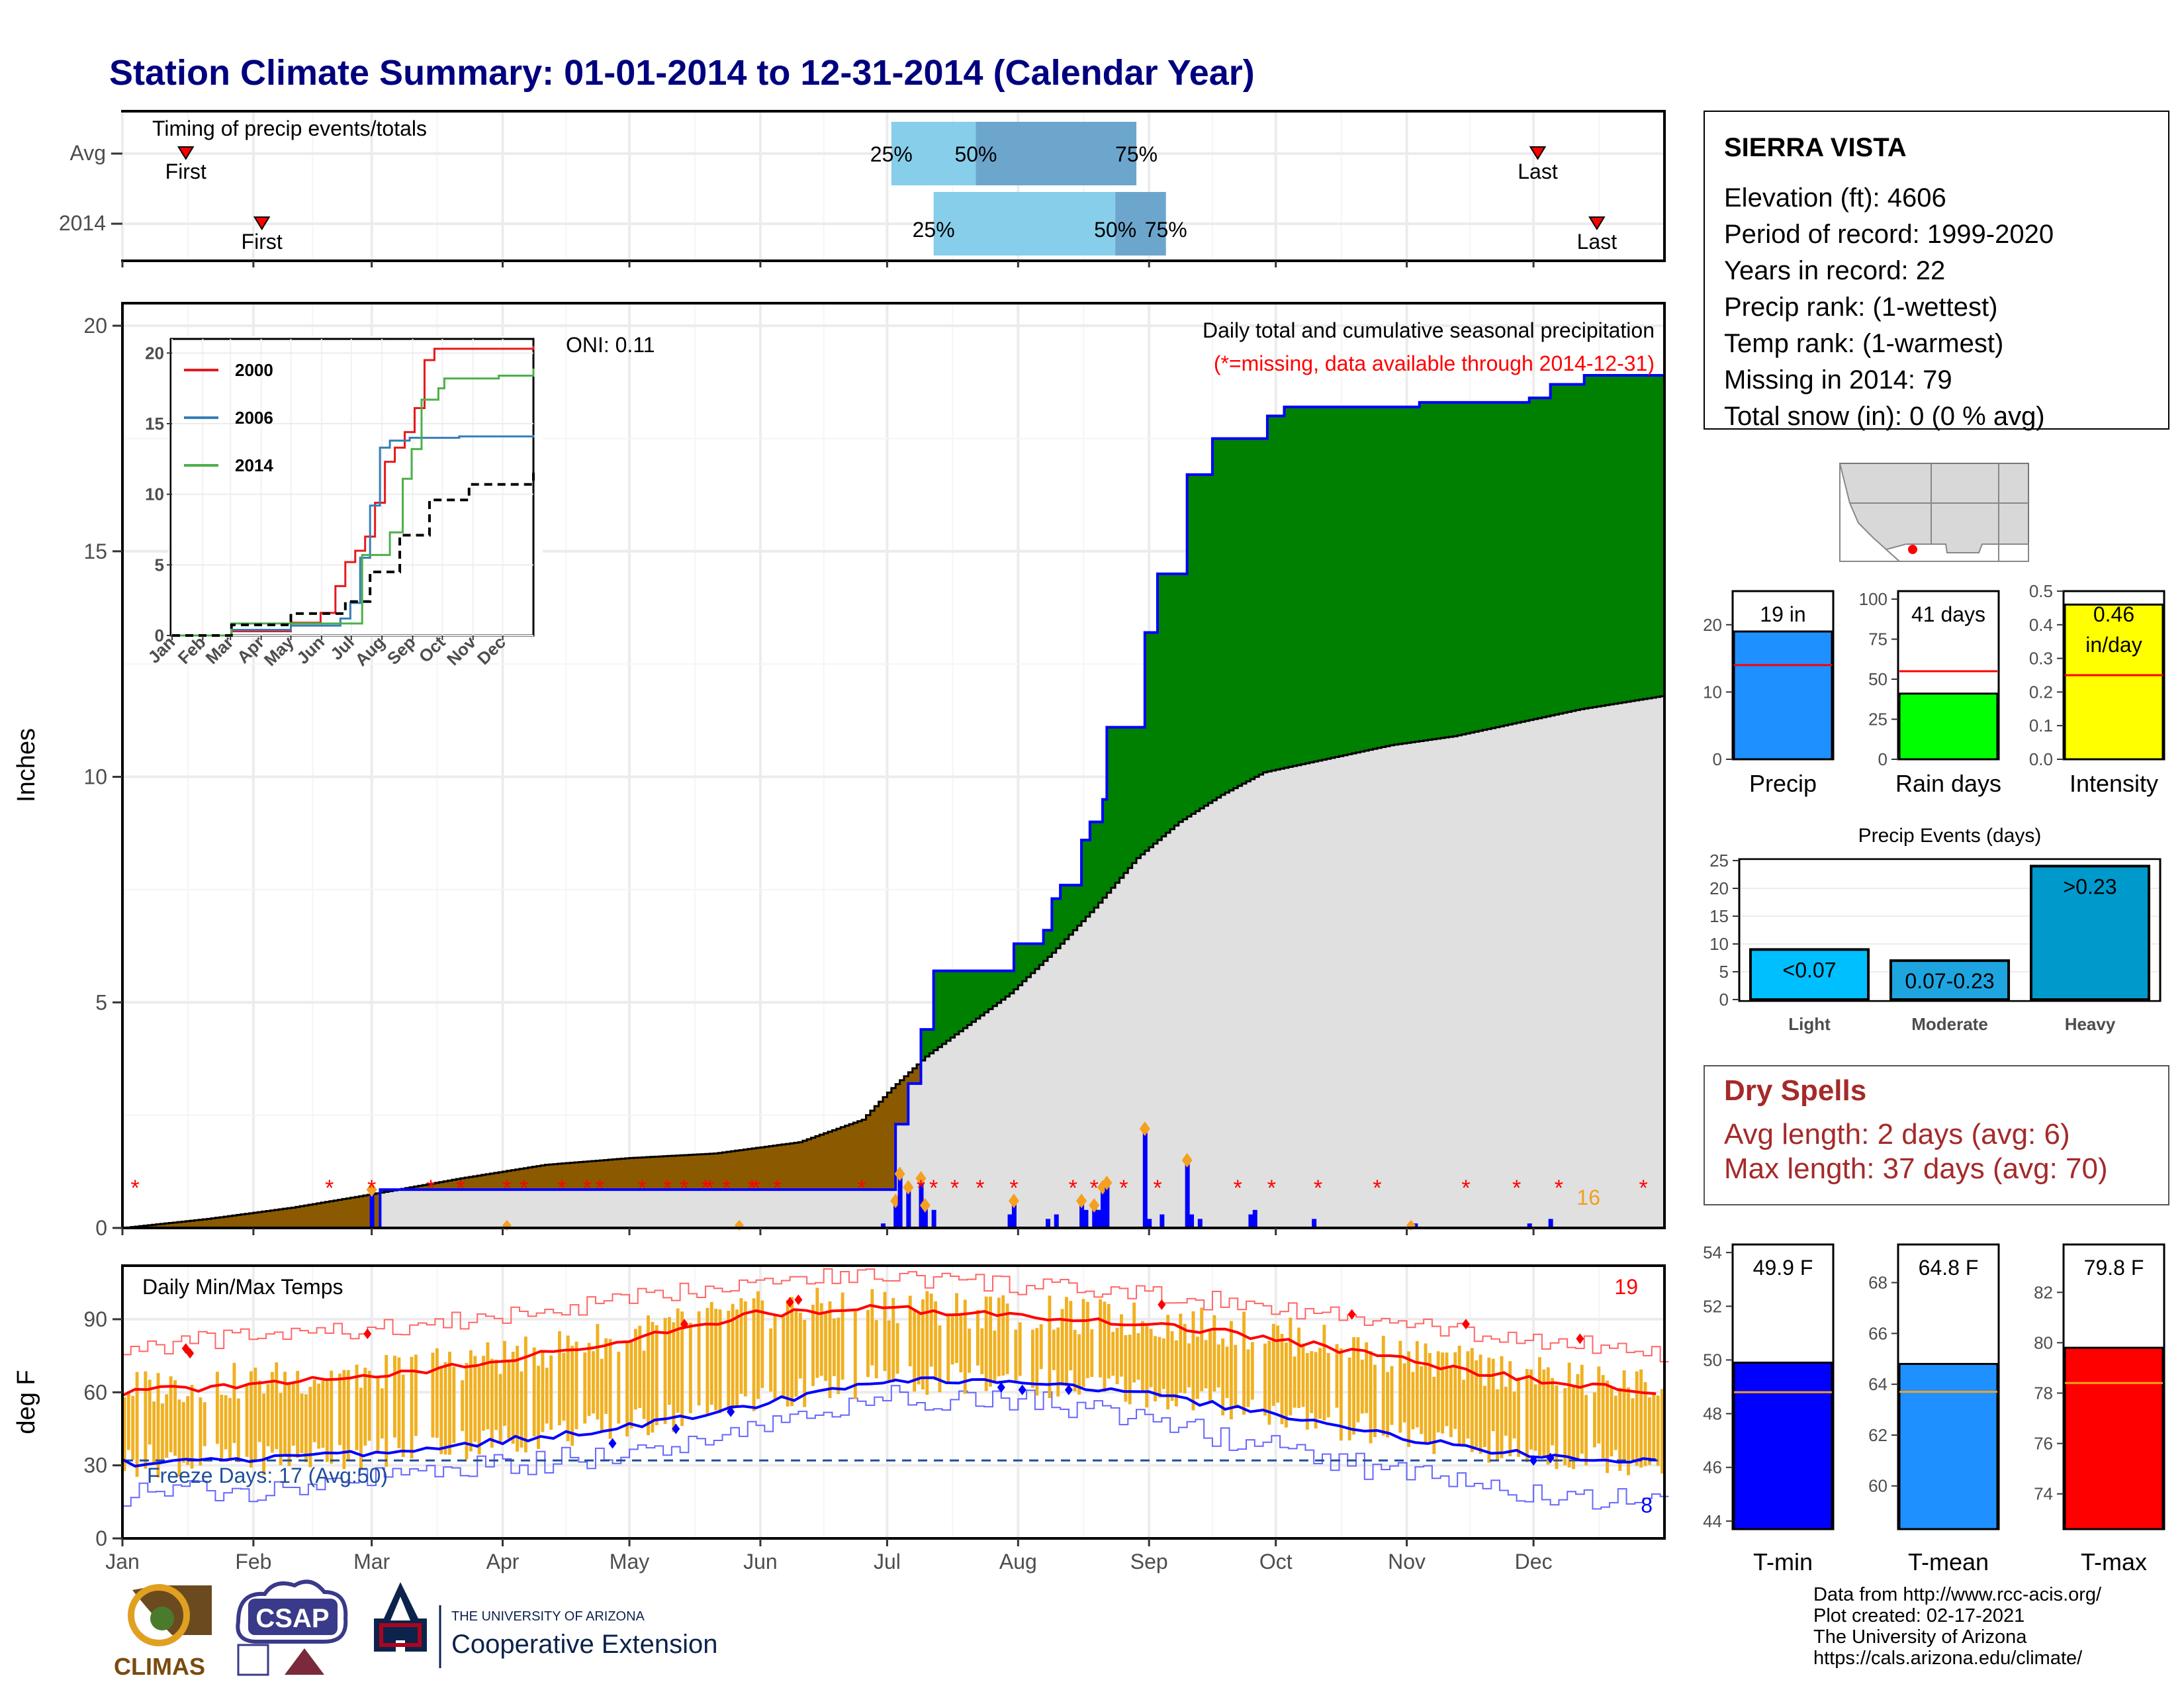 Image resolution: width=2184 pixels, height=1688 pixels. Describe the element at coordinates (95, 1392) in the screenshot. I see `temp-y-tick-label: 60` at that location.